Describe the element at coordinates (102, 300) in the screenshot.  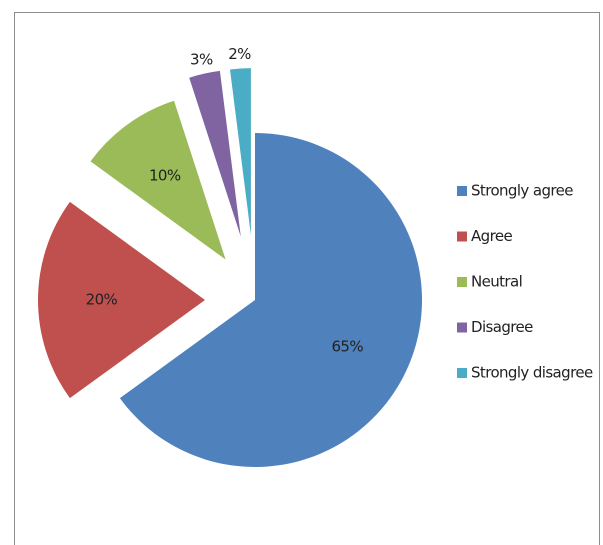
I see `data-label: 20%` at that location.